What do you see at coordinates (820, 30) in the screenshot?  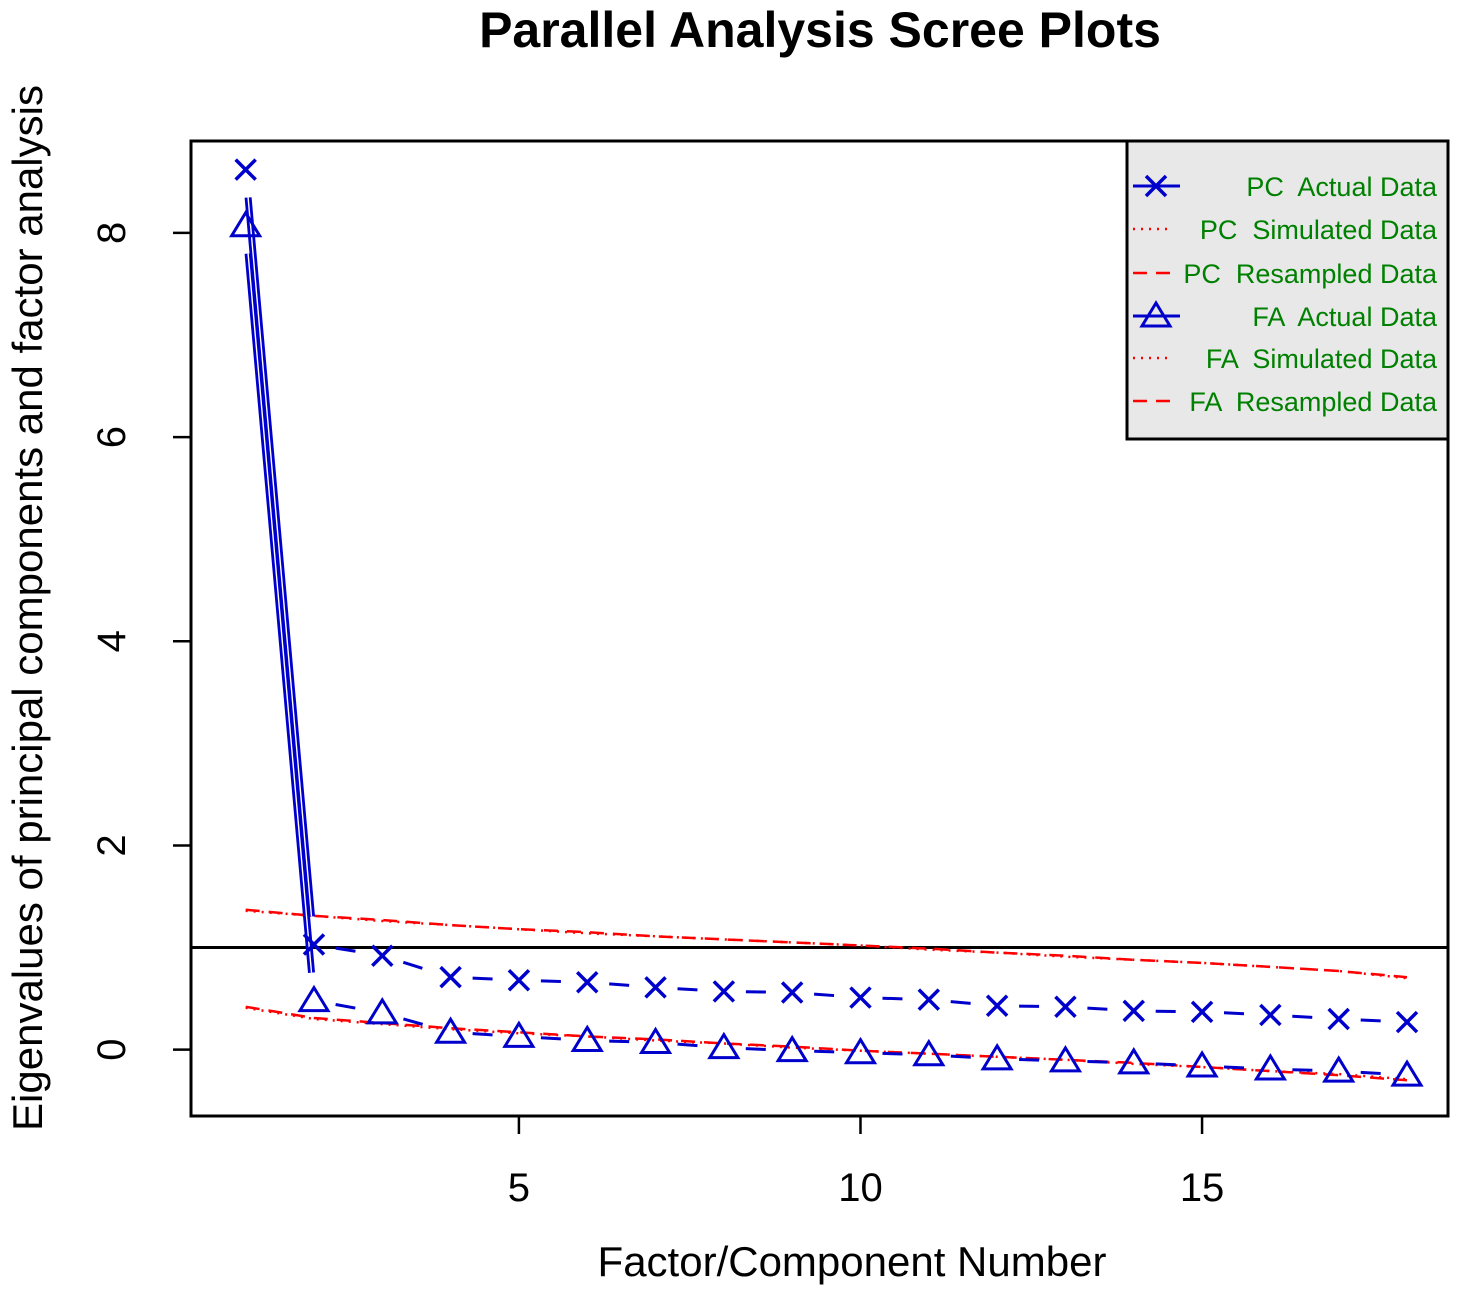 I see `chart-title: Parallel Analysis Scree Plots` at bounding box center [820, 30].